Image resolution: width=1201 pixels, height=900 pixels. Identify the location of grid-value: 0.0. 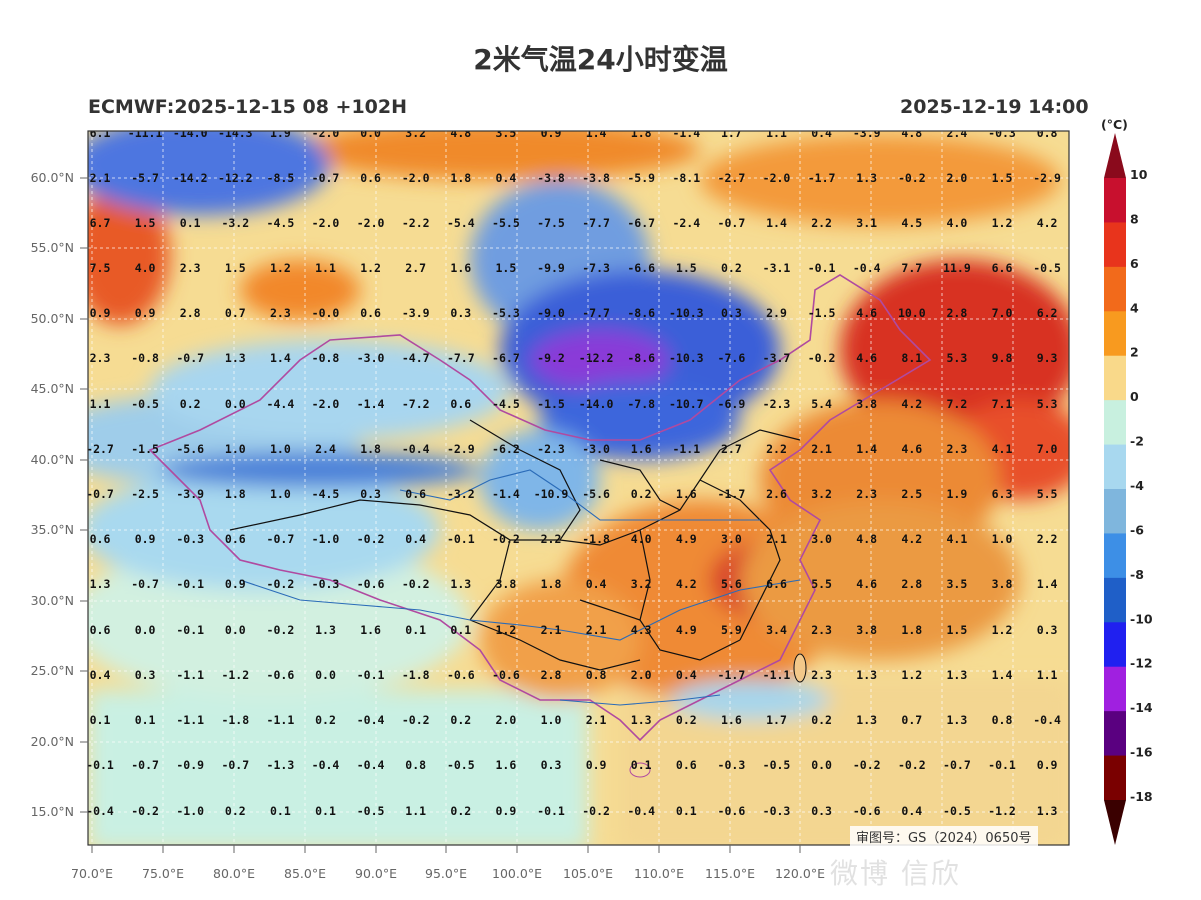
(235, 630).